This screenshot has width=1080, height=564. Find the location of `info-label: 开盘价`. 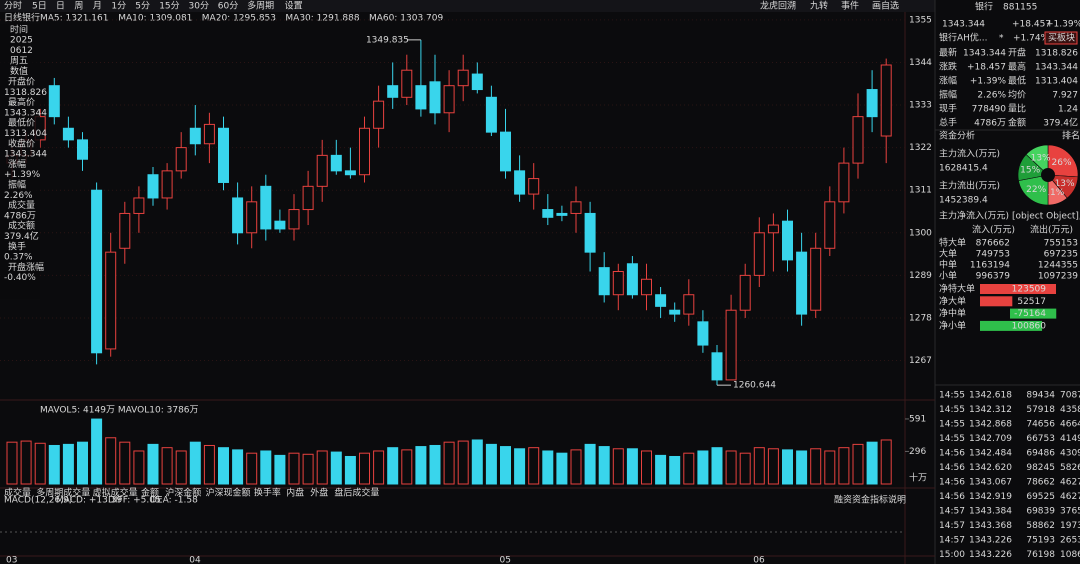

info-label: 开盘价 is located at coordinates (21, 82).